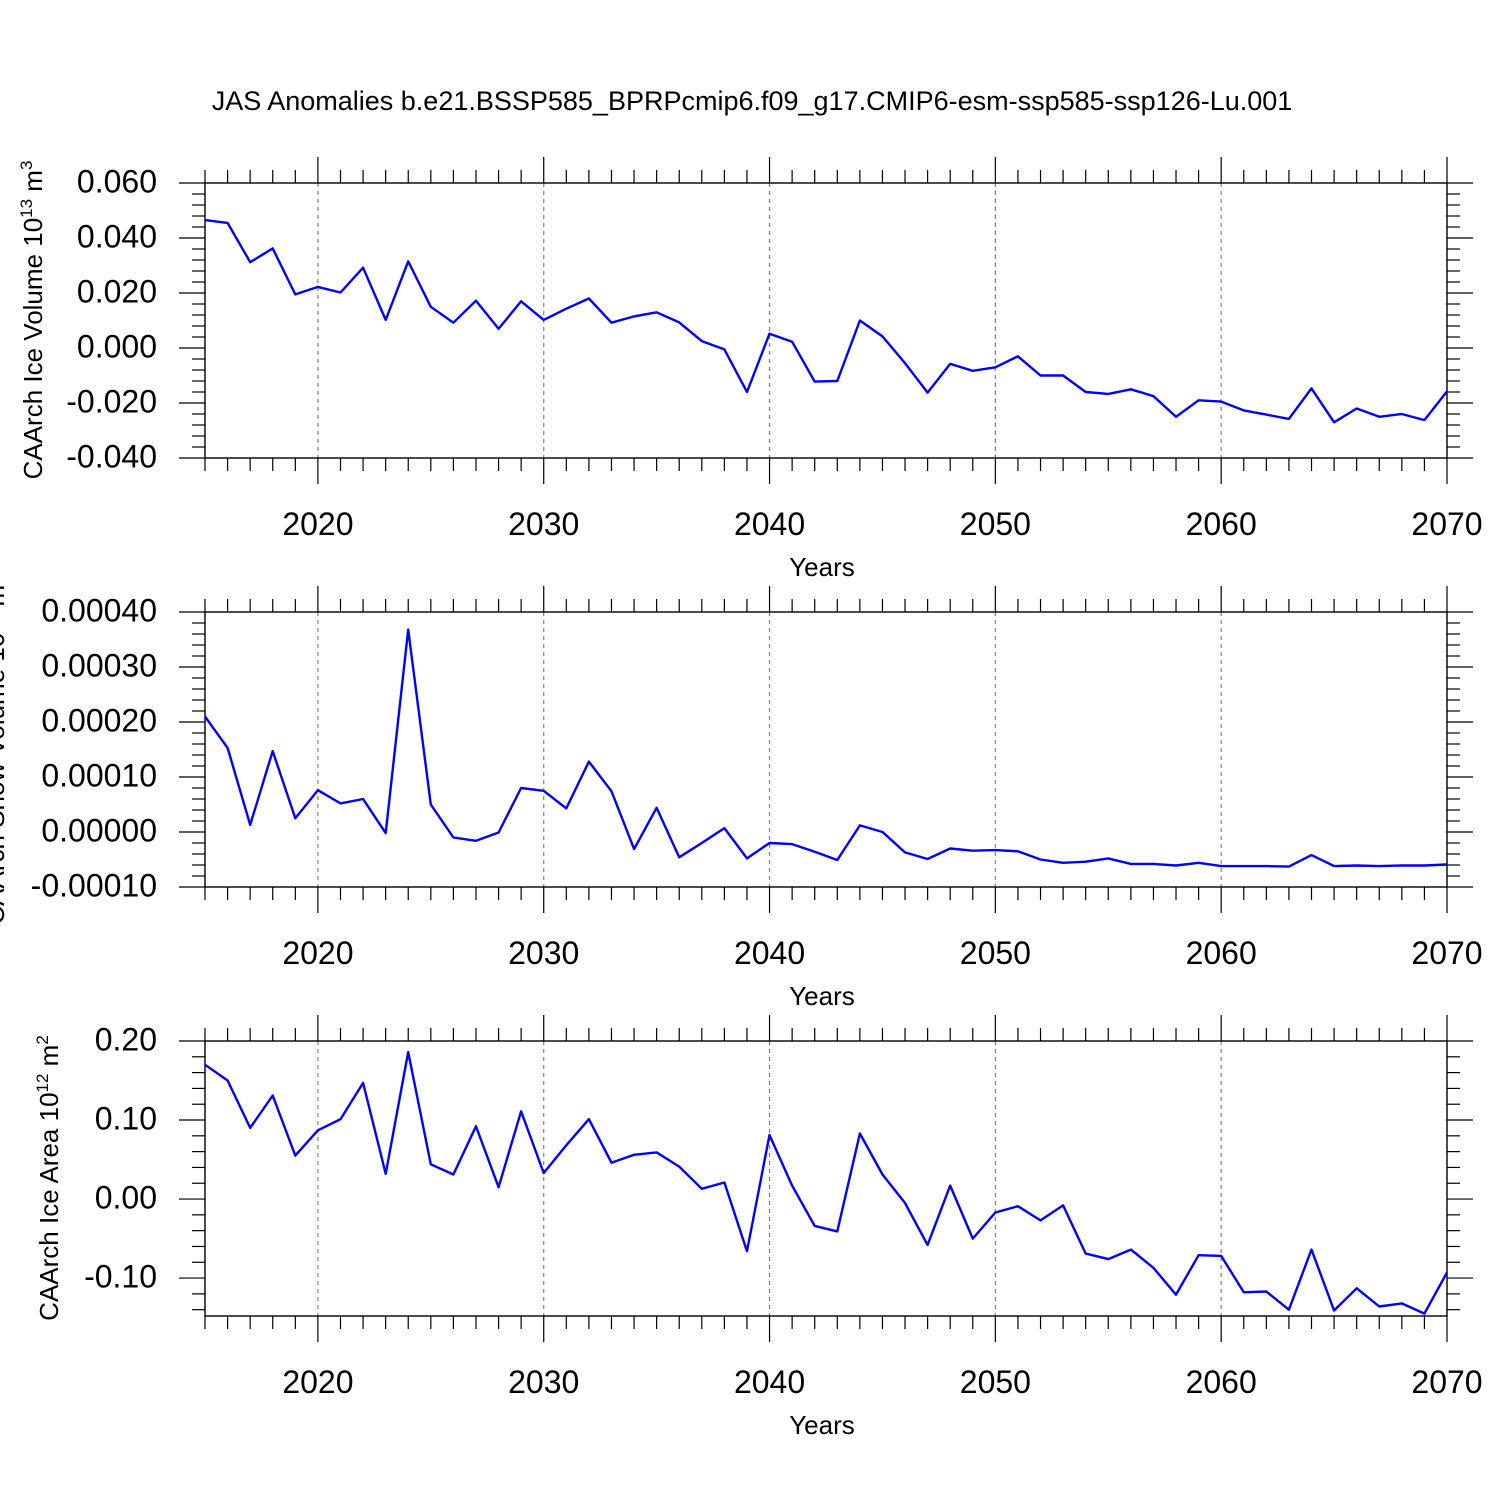 This screenshot has width=1500, height=1500. Describe the element at coordinates (126, 1197) in the screenshot. I see `y-tick-label: 0.00` at that location.